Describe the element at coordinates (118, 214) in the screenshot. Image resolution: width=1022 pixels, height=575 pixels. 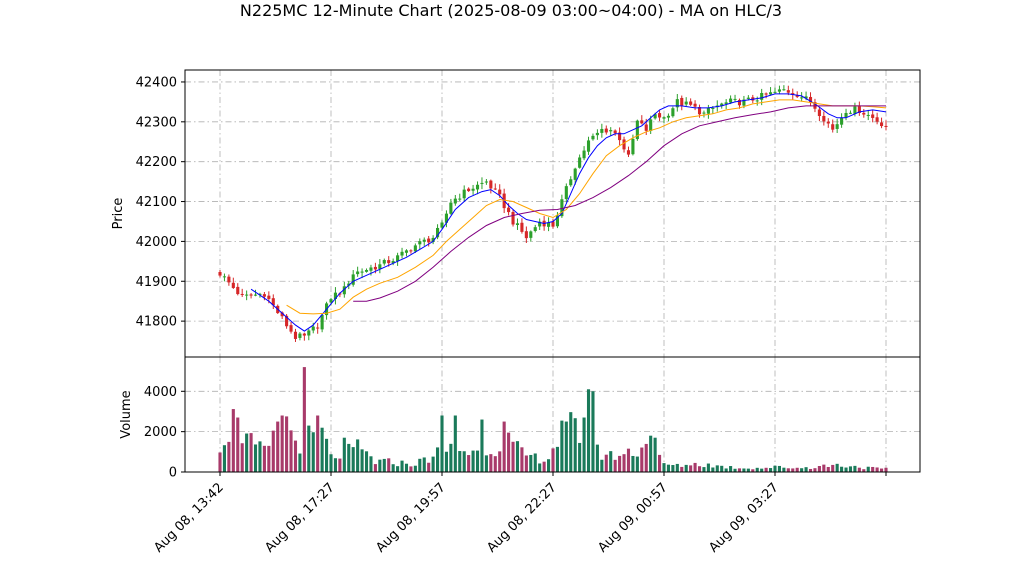
I see `price-axis-label: Price` at that location.